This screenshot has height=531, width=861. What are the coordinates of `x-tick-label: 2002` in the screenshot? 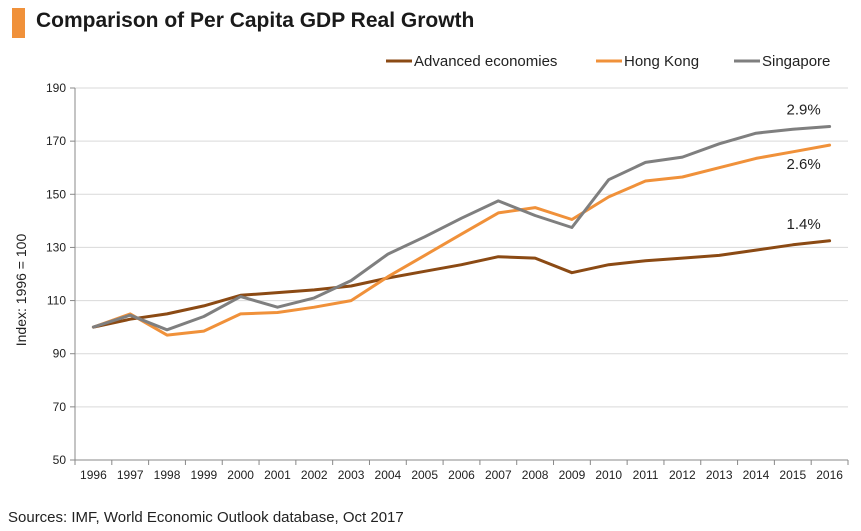 It's located at (314, 475).